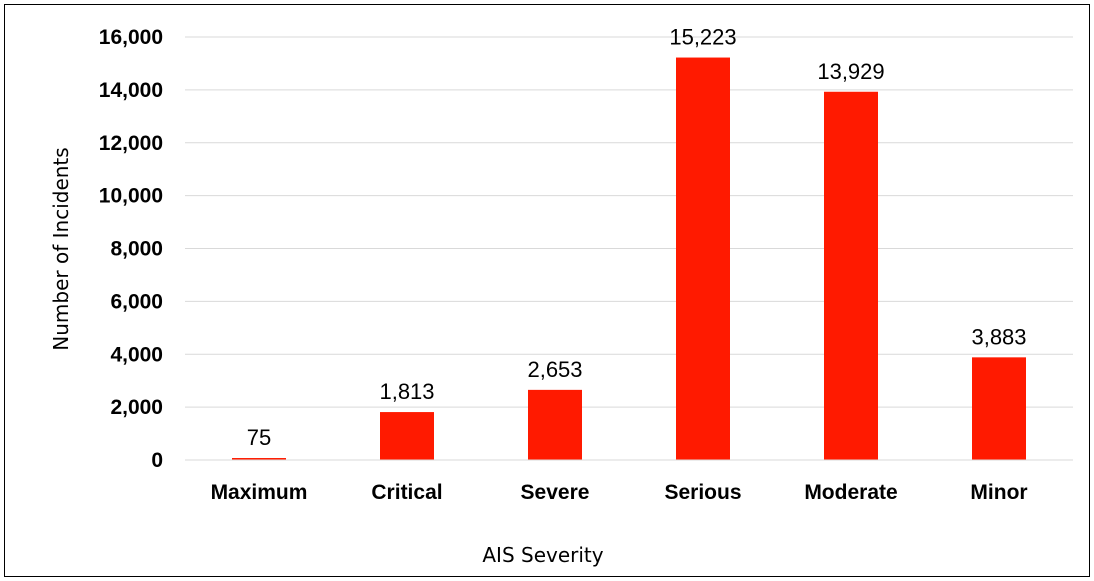  I want to click on data-label: 13,929, so click(850, 71).